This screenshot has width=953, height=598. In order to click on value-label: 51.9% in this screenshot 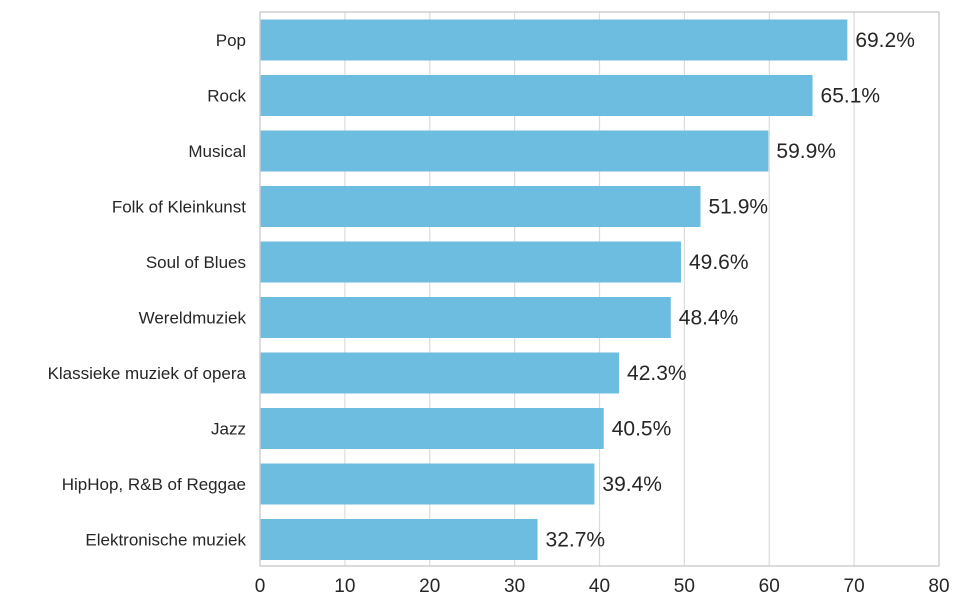, I will do `click(739, 207)`.